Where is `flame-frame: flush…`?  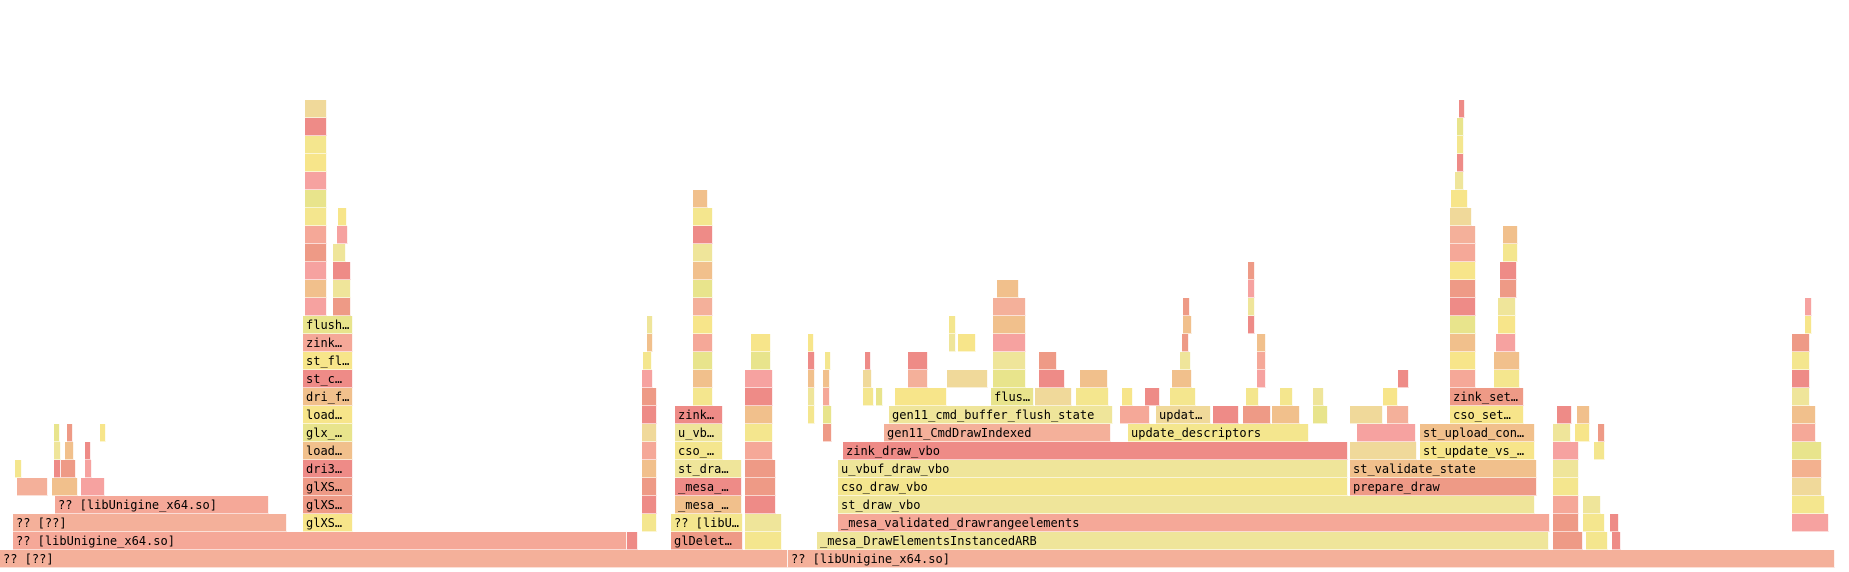
flame-frame: flush… is located at coordinates (328, 325).